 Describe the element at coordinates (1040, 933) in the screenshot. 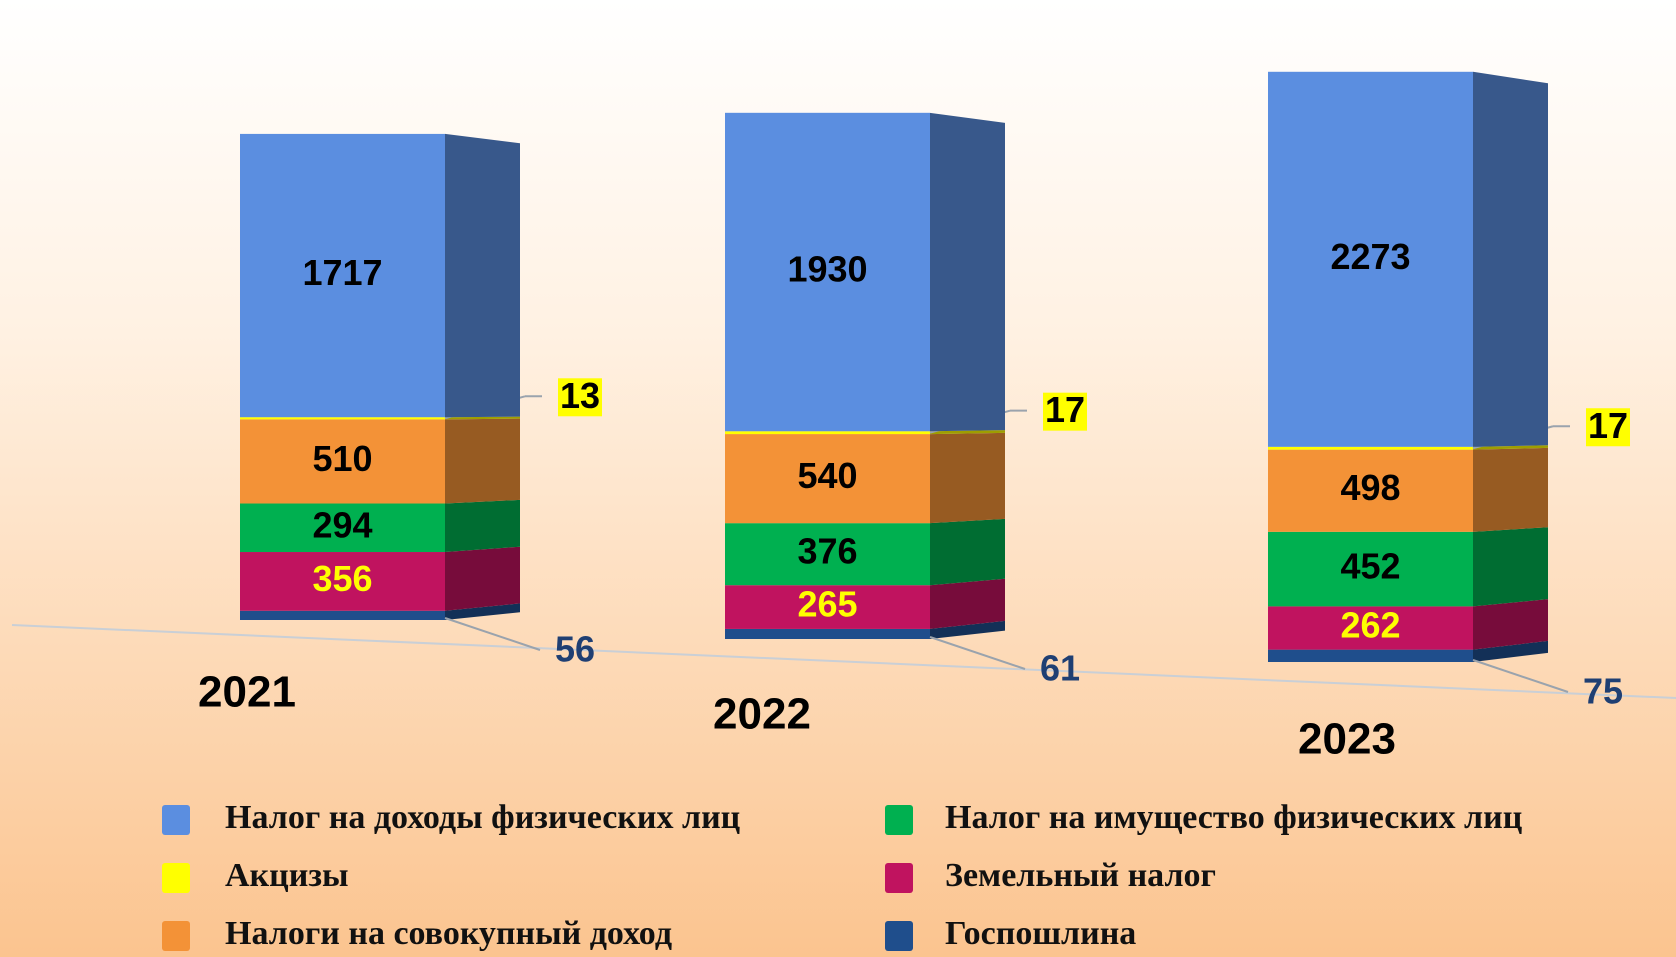

I see `legend-label: Госпошлина` at that location.